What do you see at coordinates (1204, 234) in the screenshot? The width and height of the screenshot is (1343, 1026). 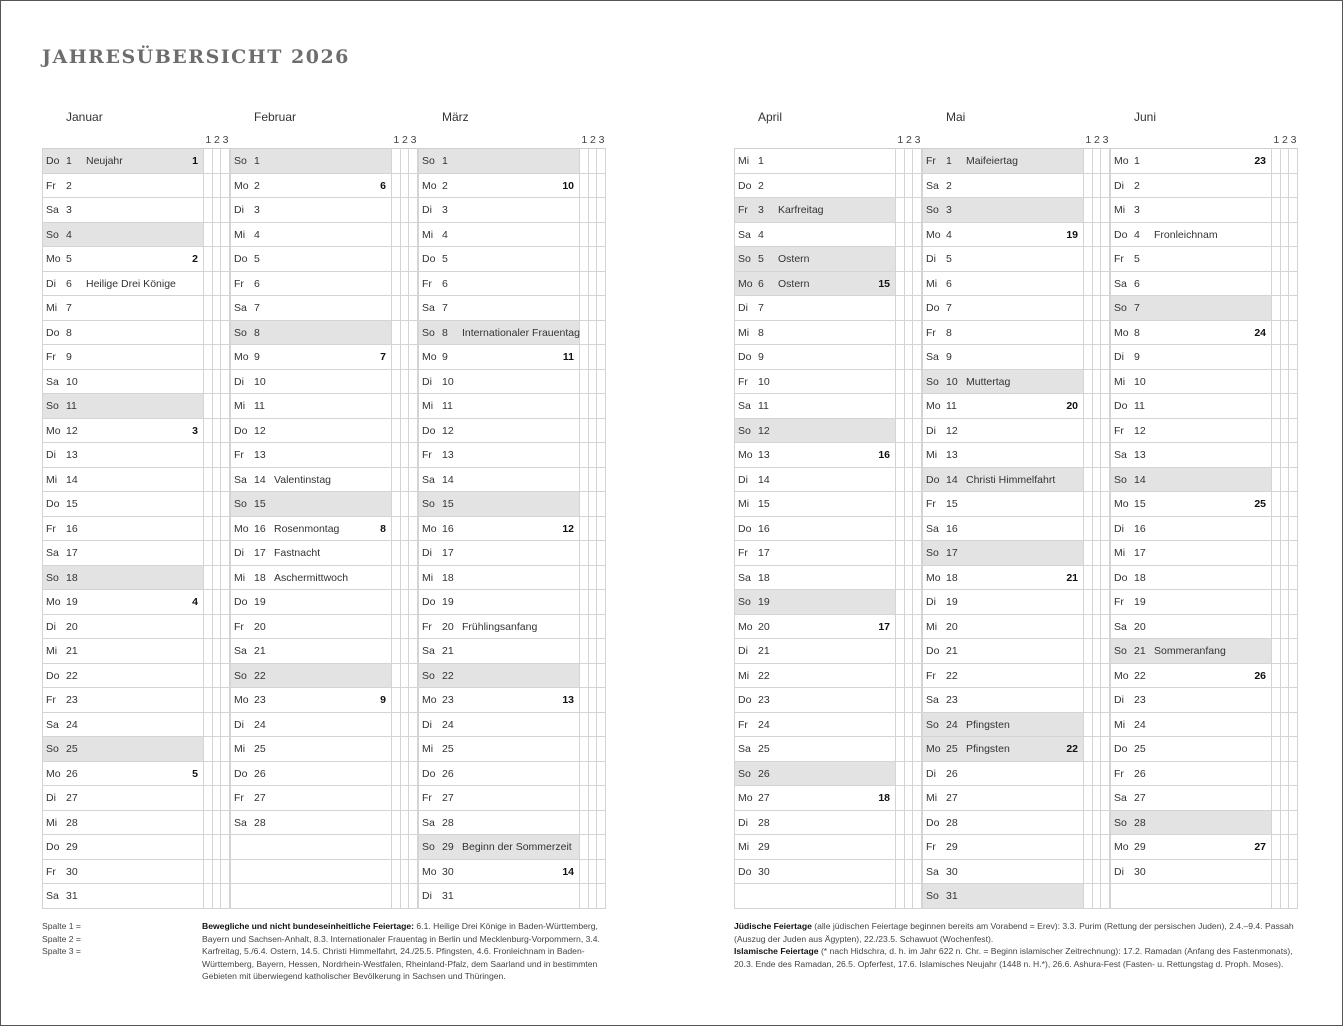 I see `day-row: Do 4 Fronleichnam` at bounding box center [1204, 234].